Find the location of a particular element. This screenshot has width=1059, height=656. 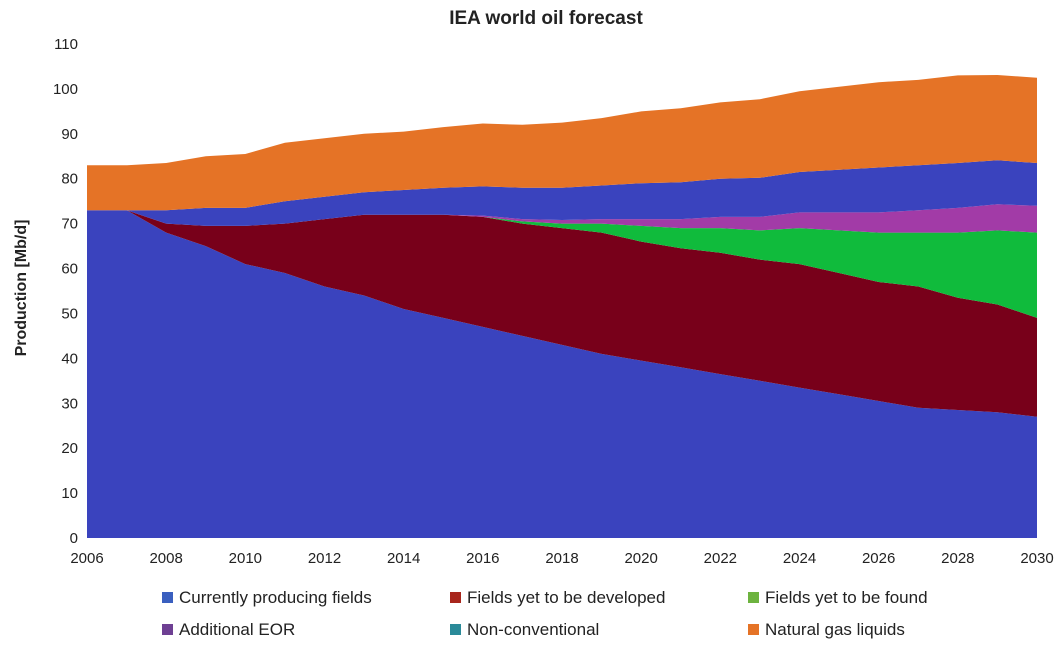

x-tick-label: 2006 is located at coordinates (86, 558).